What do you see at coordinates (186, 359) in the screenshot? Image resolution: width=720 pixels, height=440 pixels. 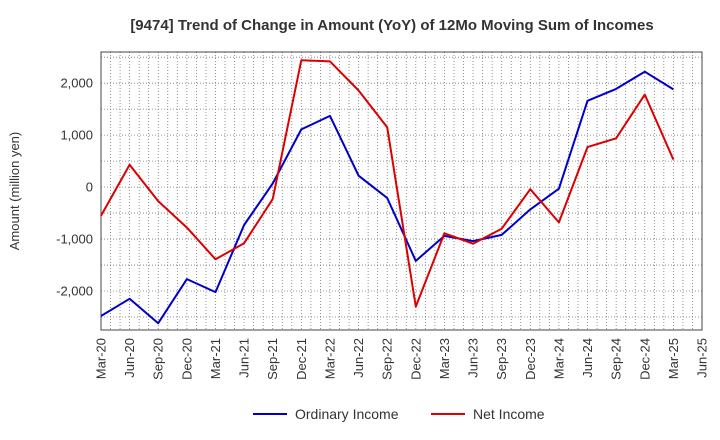 I see `x-tick-label: Dec-20` at bounding box center [186, 359].